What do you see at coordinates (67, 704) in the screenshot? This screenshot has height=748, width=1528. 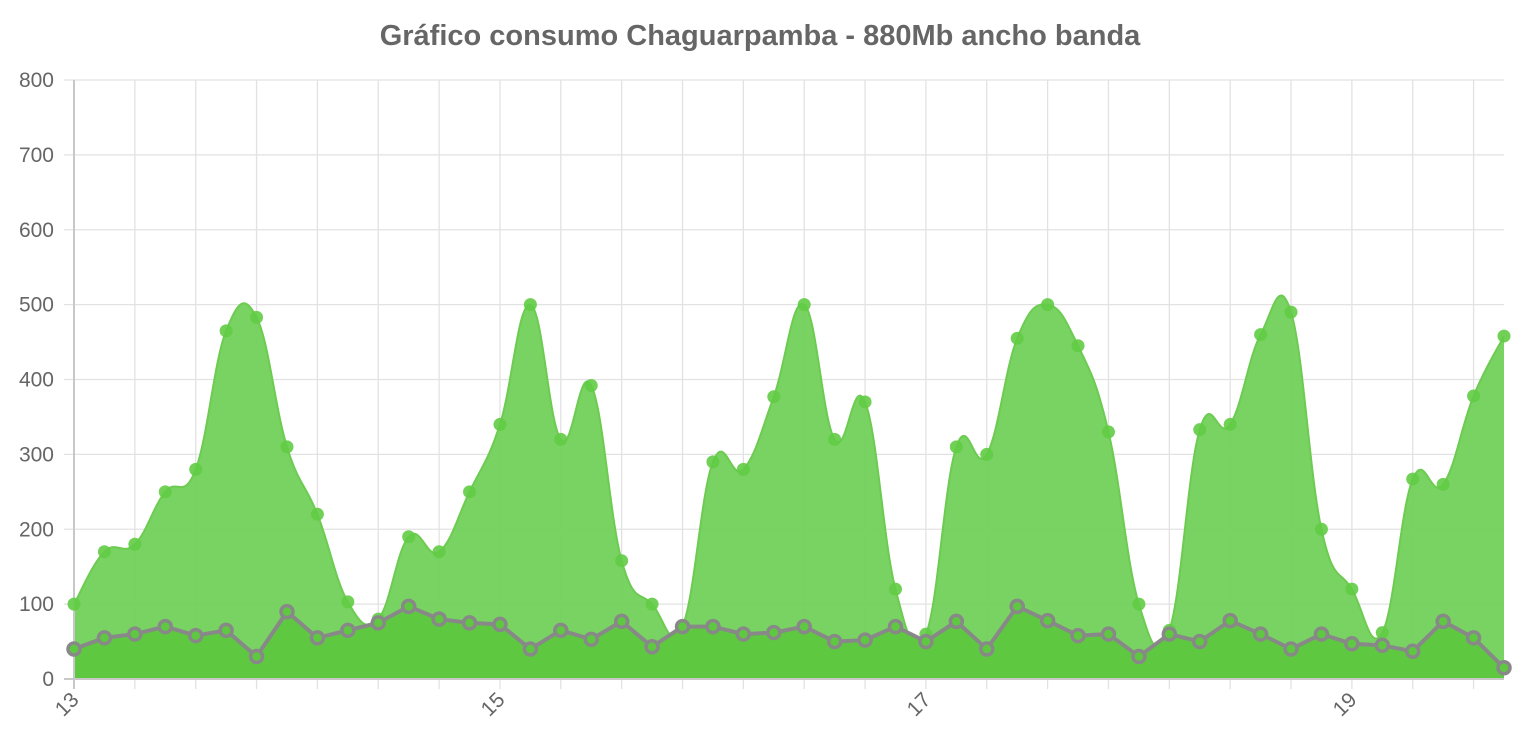 I see `x-tick-label: 13` at bounding box center [67, 704].